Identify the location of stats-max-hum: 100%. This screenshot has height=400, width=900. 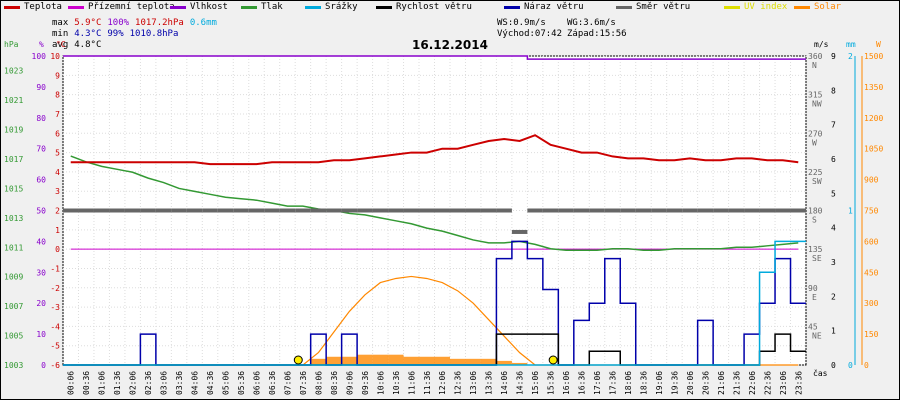
(118, 23).